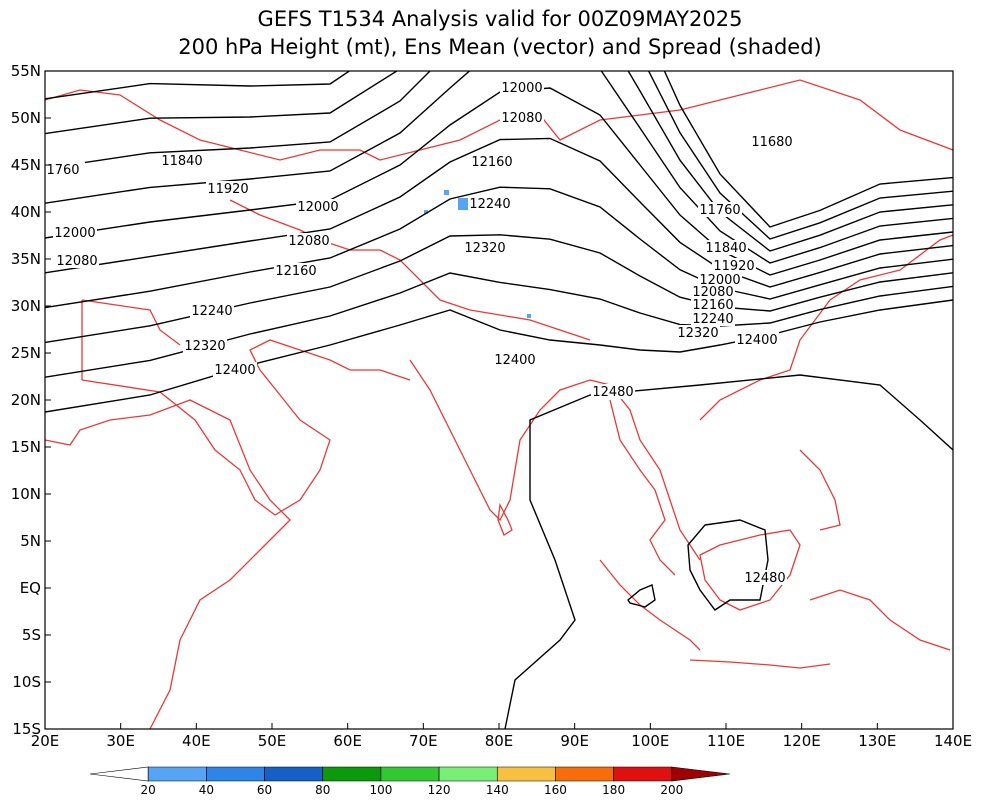 The width and height of the screenshot is (1000, 804). I want to click on x-tick-label: 120E, so click(802, 741).